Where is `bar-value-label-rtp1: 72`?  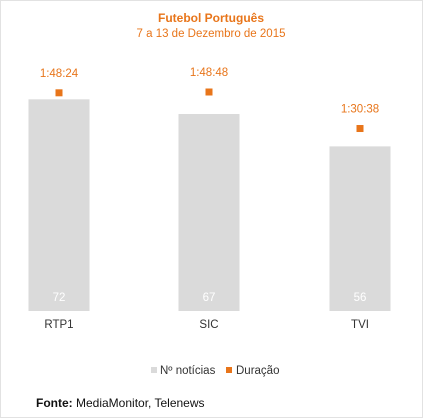 bar-value-label-rtp1: 72 is located at coordinates (59, 298).